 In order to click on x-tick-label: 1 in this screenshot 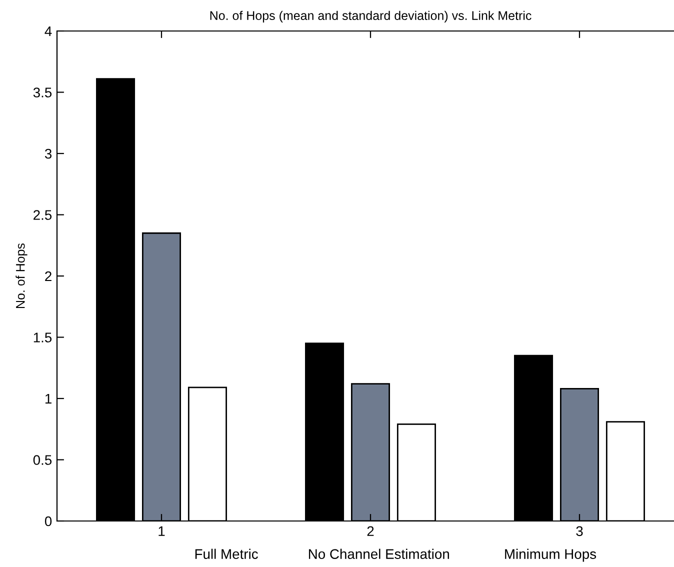, I will do `click(161, 531)`.